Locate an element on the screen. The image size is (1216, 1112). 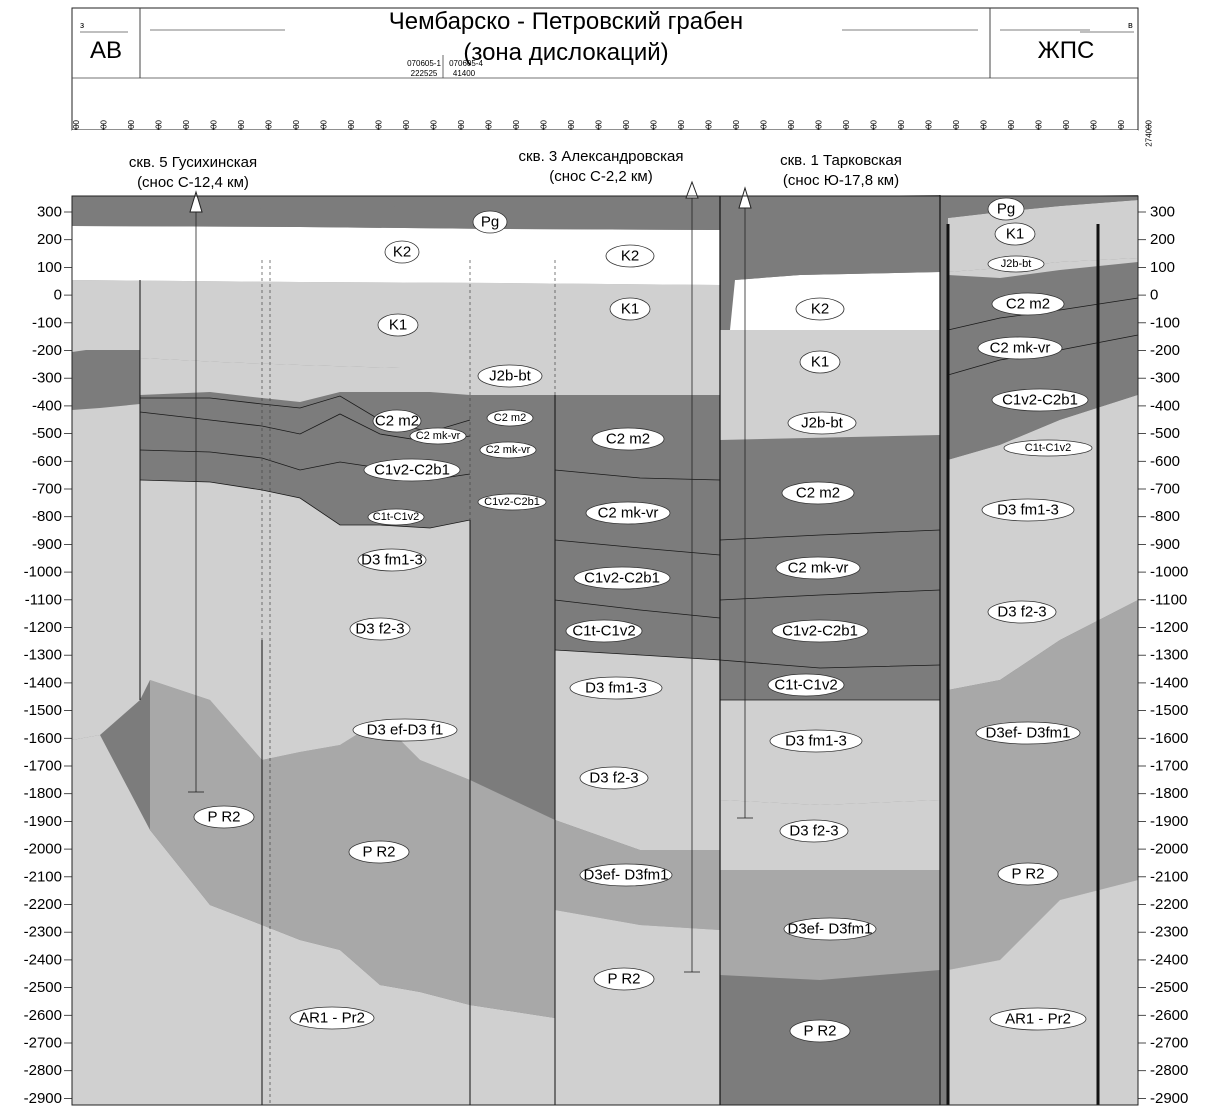
unit-label-text: J2b-bt is located at coordinates (510, 376).